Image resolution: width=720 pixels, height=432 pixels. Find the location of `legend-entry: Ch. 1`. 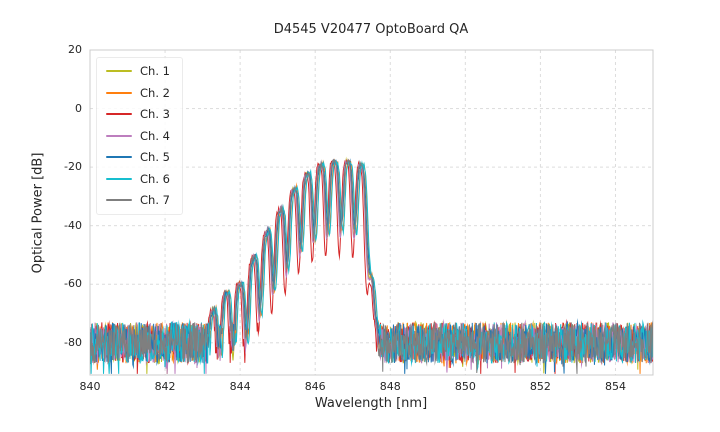

legend-entry: Ch. 1 is located at coordinates (138, 71).